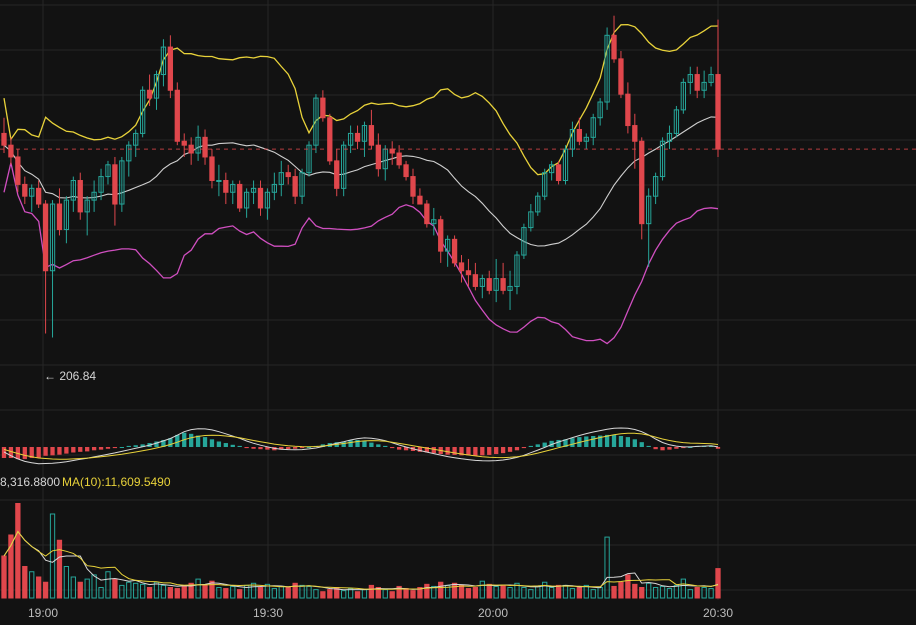  I want to click on x-tick-label: 20:00, so click(493, 613).